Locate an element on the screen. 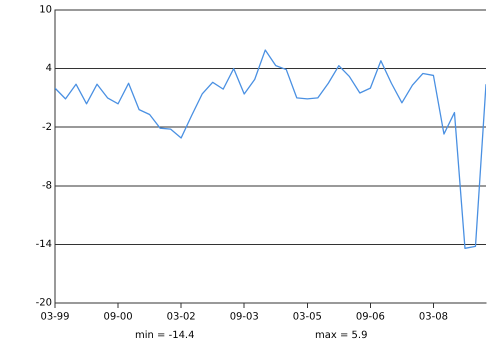  y-tick-label: -2 is located at coordinates (47, 127).